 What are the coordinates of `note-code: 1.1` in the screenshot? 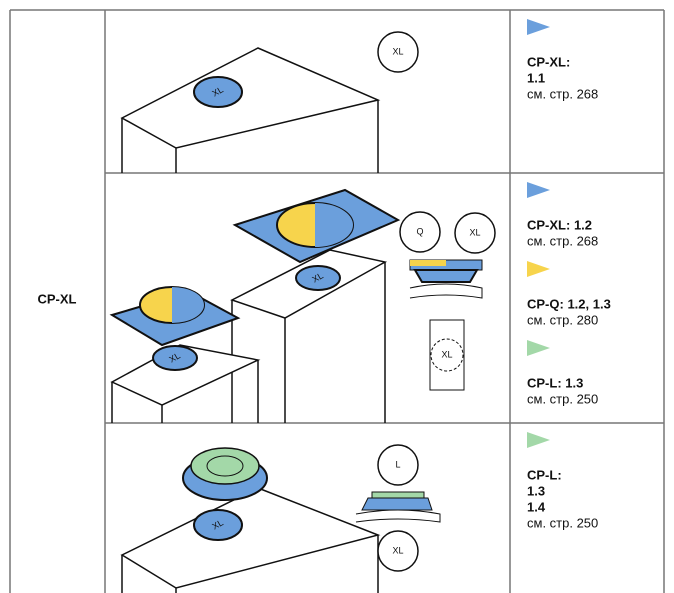 It's located at (536, 77).